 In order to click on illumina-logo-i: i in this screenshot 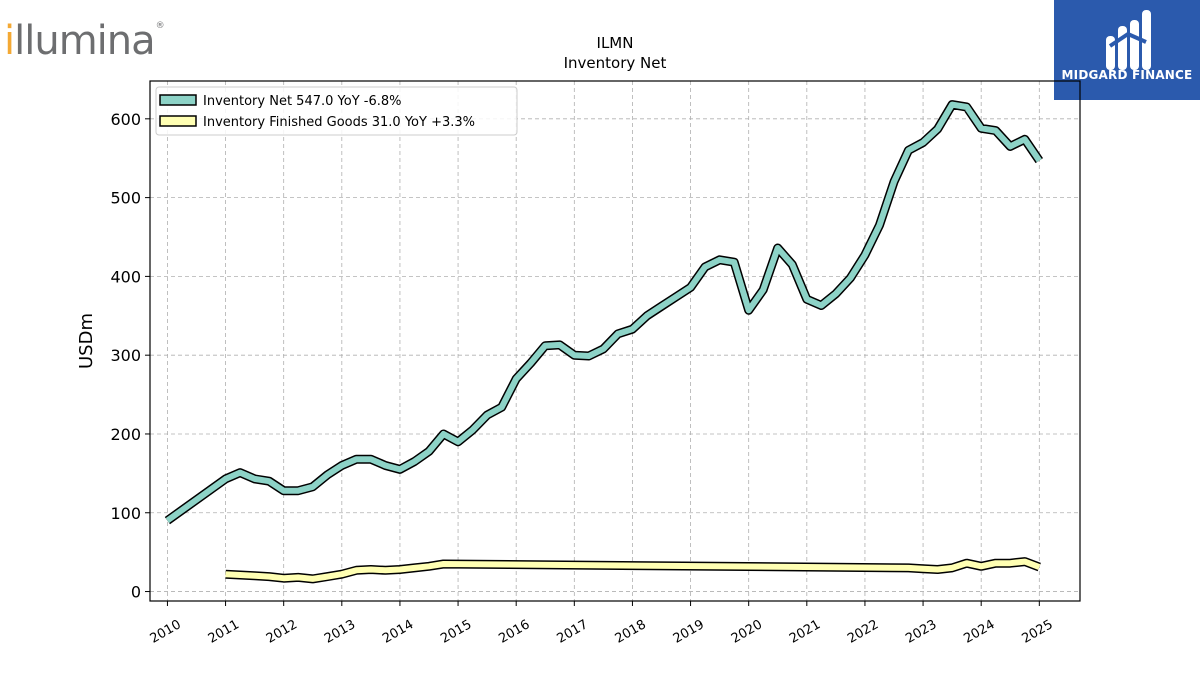, I will do `click(9, 41)`.